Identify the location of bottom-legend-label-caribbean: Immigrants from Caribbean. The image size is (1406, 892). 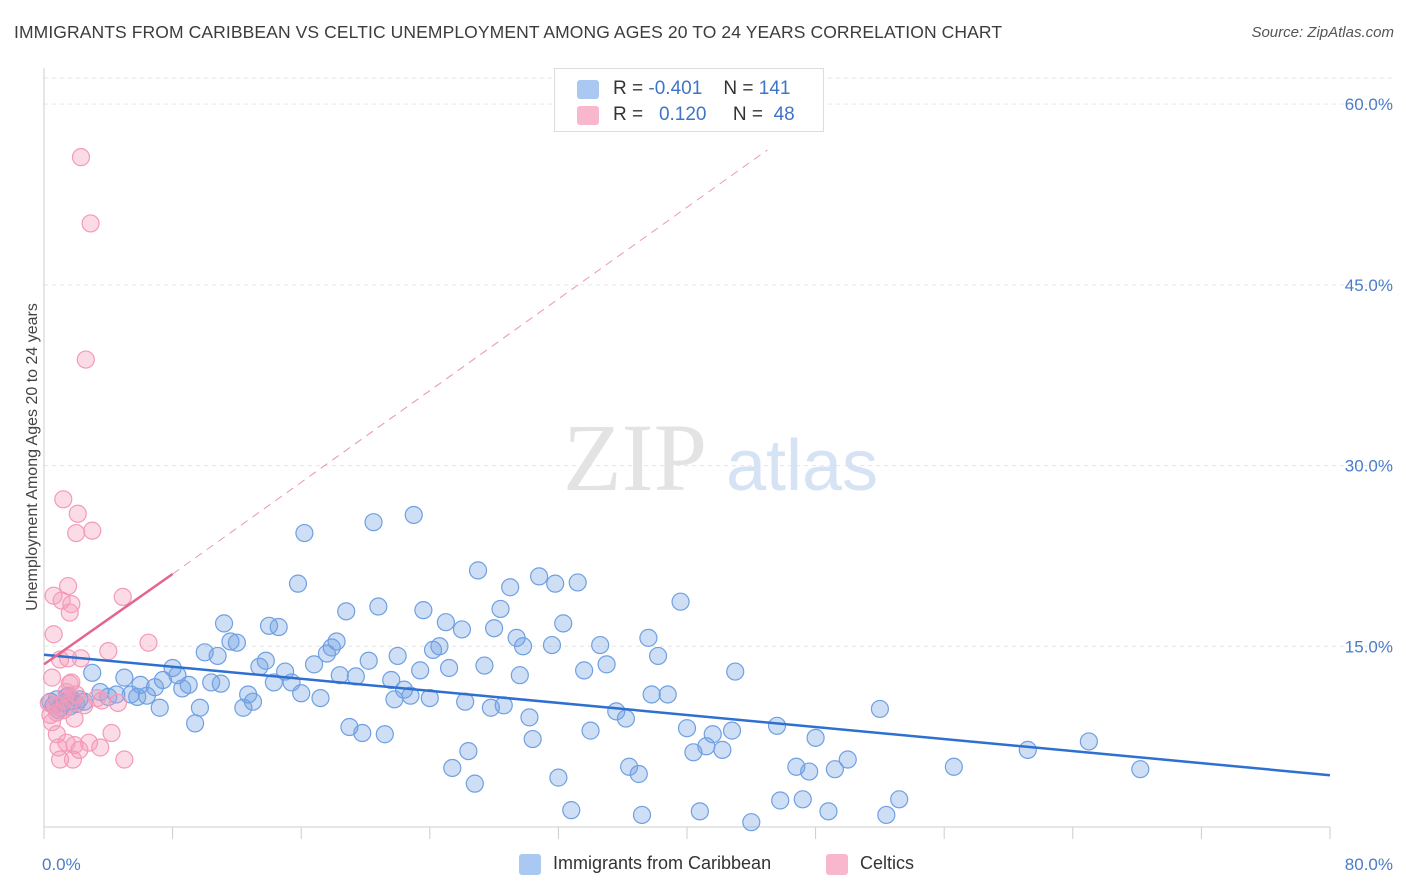
(662, 863).